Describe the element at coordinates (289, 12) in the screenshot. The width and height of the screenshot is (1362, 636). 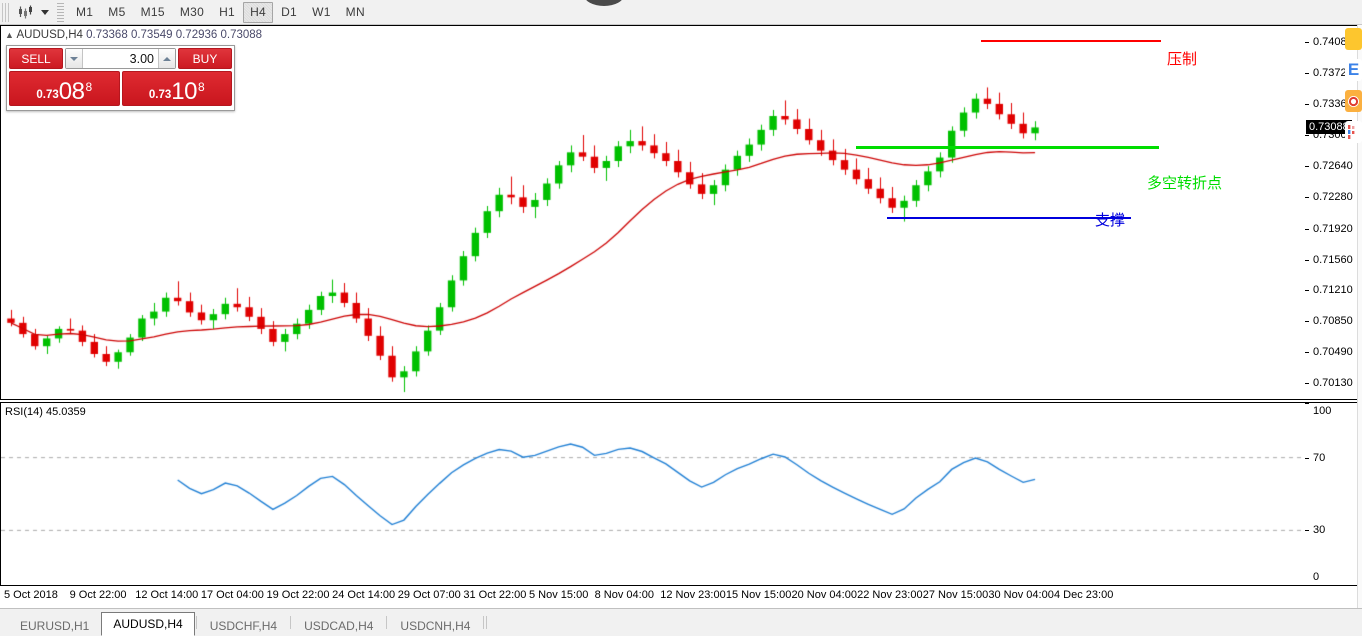
I see `timeframe-d1: D1` at that location.